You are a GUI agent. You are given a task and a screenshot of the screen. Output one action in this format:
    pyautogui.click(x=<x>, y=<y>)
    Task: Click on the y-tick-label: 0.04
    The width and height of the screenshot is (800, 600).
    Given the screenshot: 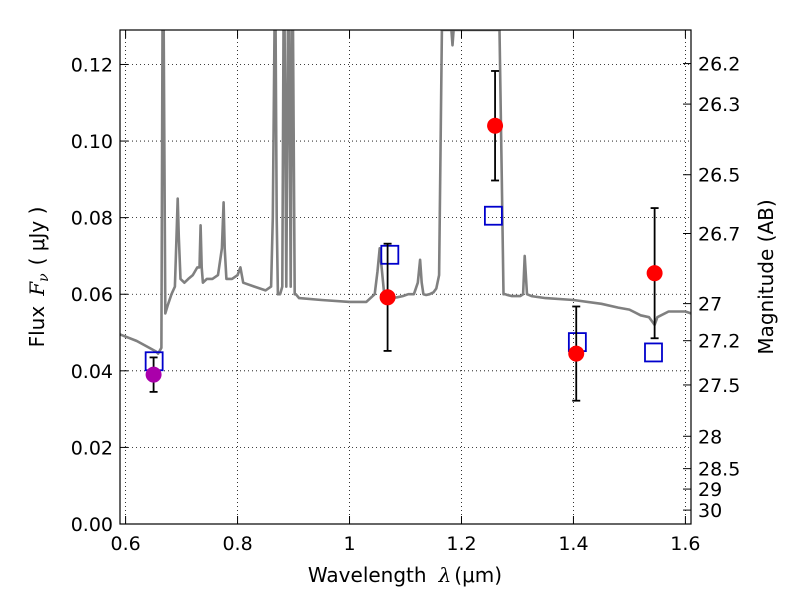 What is the action you would take?
    pyautogui.click(x=92, y=372)
    